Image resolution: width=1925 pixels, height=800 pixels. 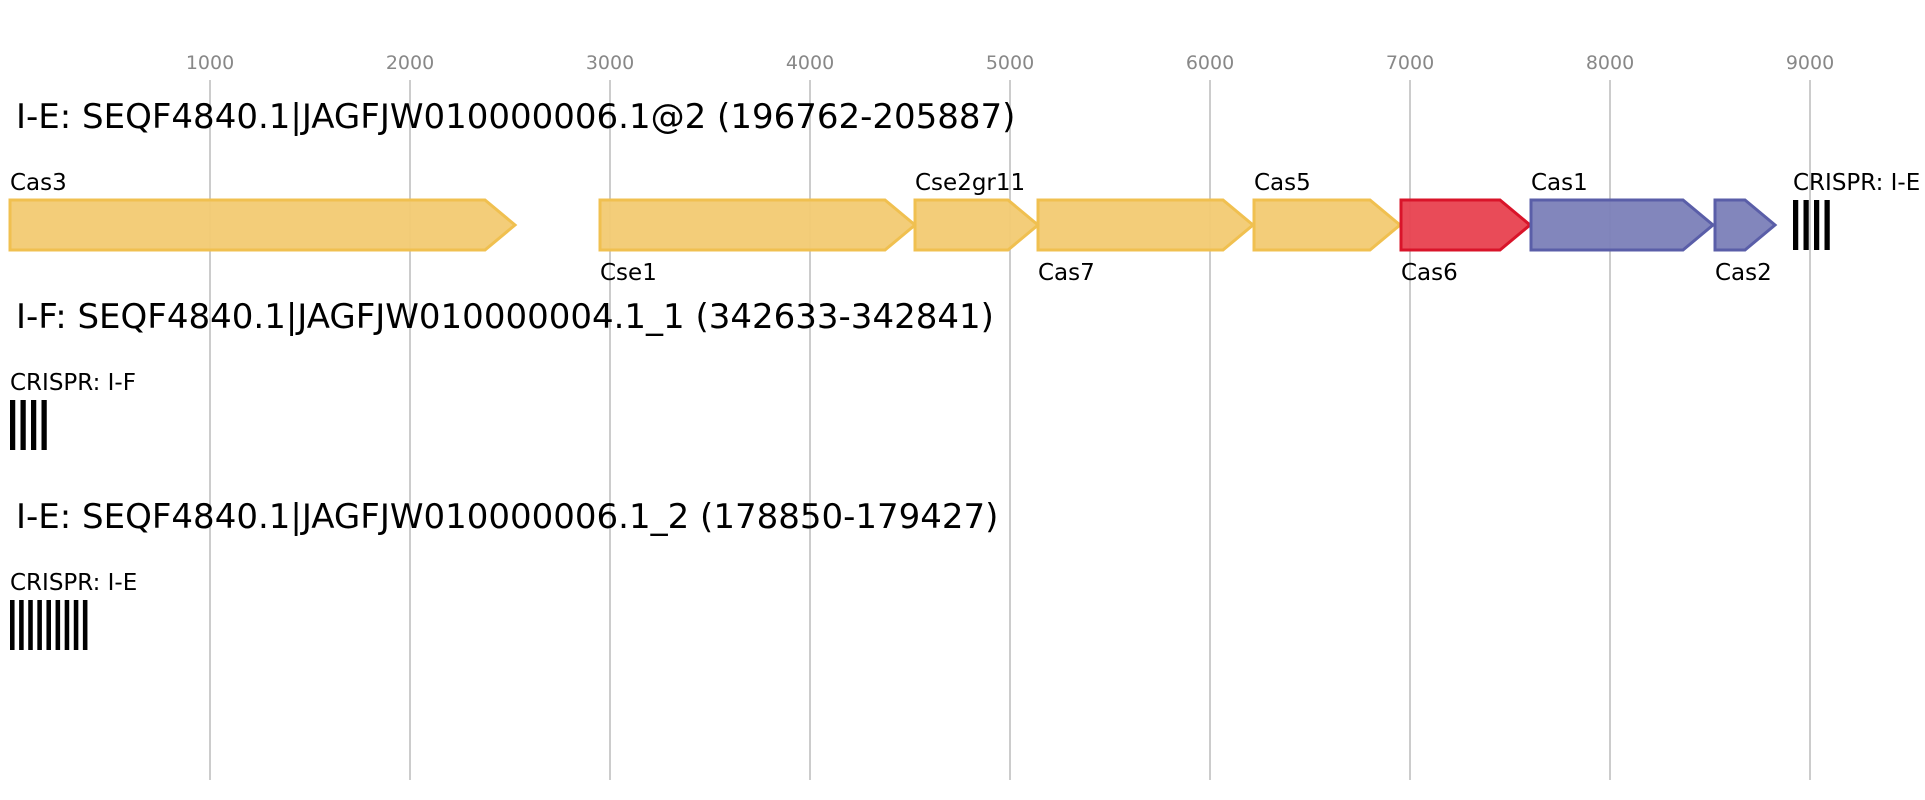 What do you see at coordinates (810, 63) in the screenshot?
I see `tick-label: 4000` at bounding box center [810, 63].